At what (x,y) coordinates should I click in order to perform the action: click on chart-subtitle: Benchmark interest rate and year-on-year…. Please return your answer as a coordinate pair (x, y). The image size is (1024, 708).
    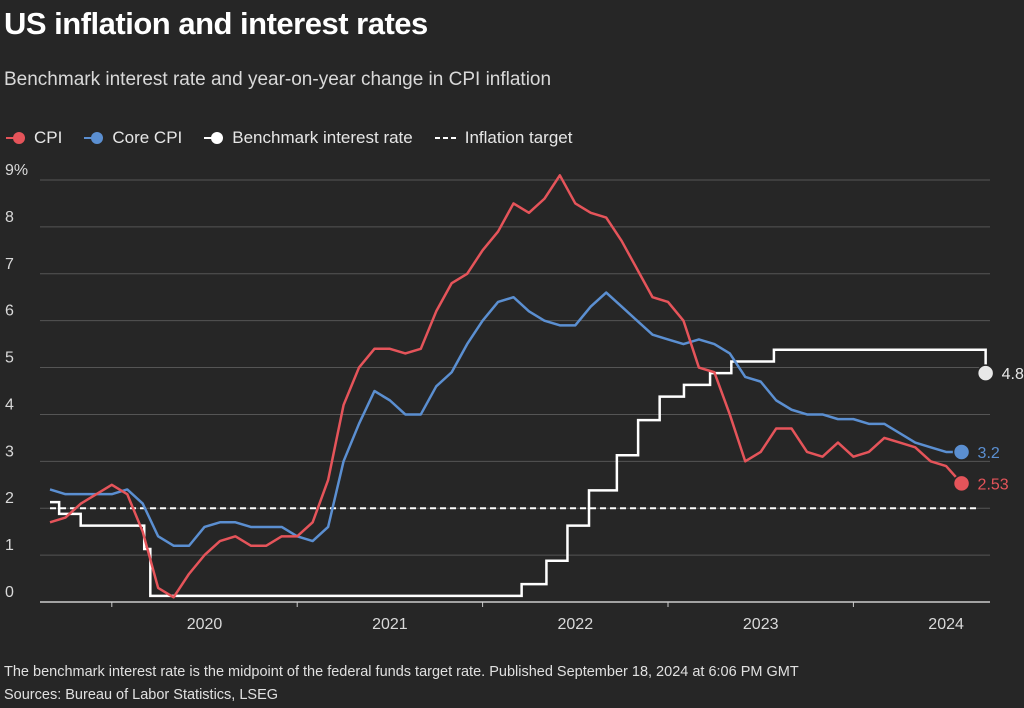
    Looking at the image, I should click on (278, 79).